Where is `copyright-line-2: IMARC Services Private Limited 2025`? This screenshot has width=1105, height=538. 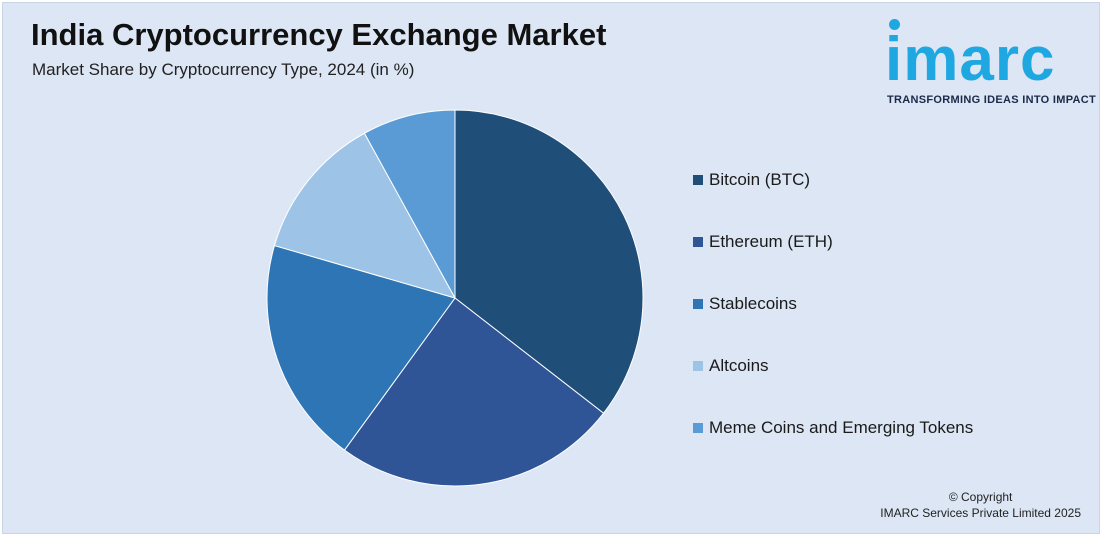 copyright-line-2: IMARC Services Private Limited 2025 is located at coordinates (980, 513).